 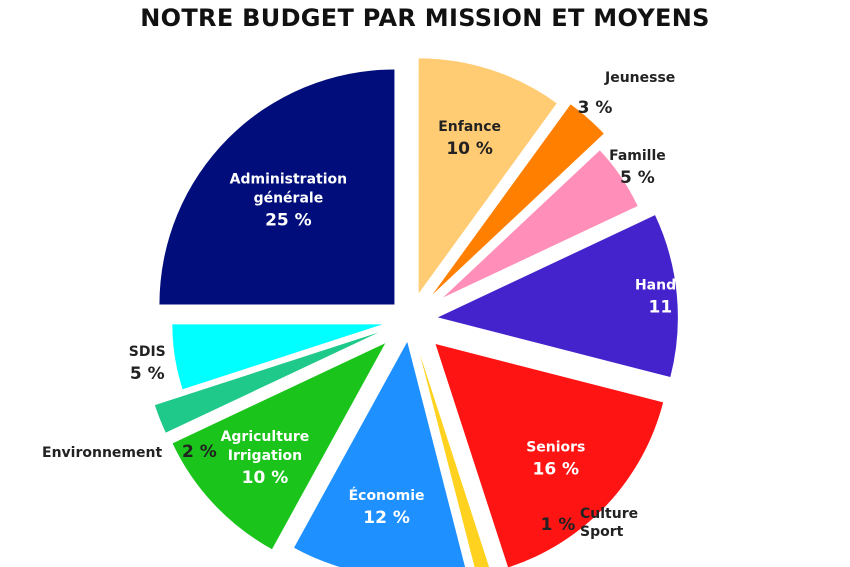 I want to click on chart-title: NOTRE BUDGET PAR MISSION ET MOYENS, so click(x=425, y=18).